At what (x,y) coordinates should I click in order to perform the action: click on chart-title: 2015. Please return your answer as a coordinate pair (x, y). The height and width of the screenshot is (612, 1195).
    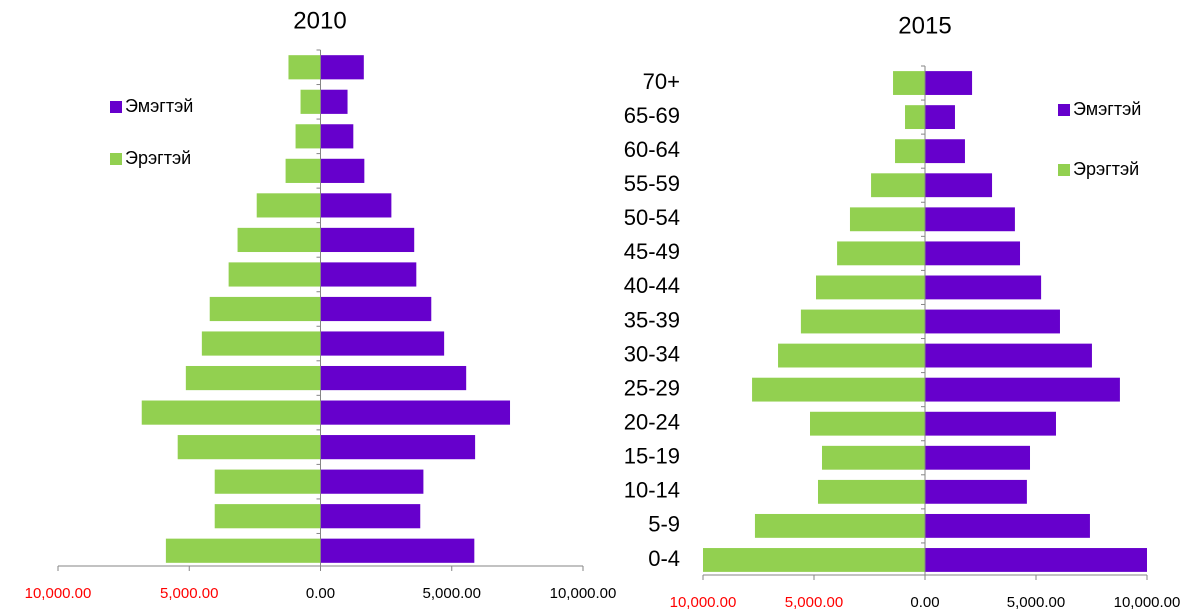
    Looking at the image, I should click on (924, 25).